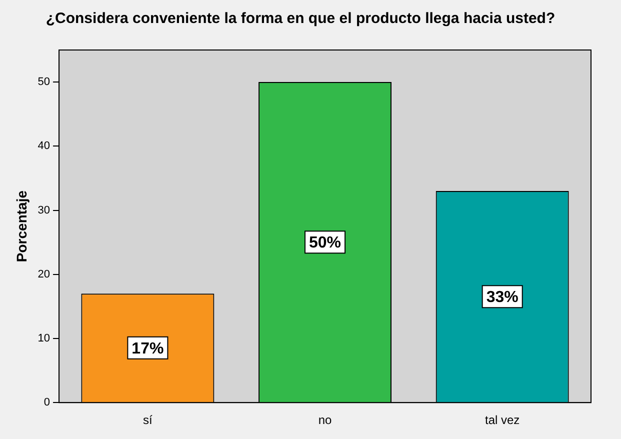 The height and width of the screenshot is (439, 621). Describe the element at coordinates (44, 146) in the screenshot. I see `y-tick-label: 40` at that location.